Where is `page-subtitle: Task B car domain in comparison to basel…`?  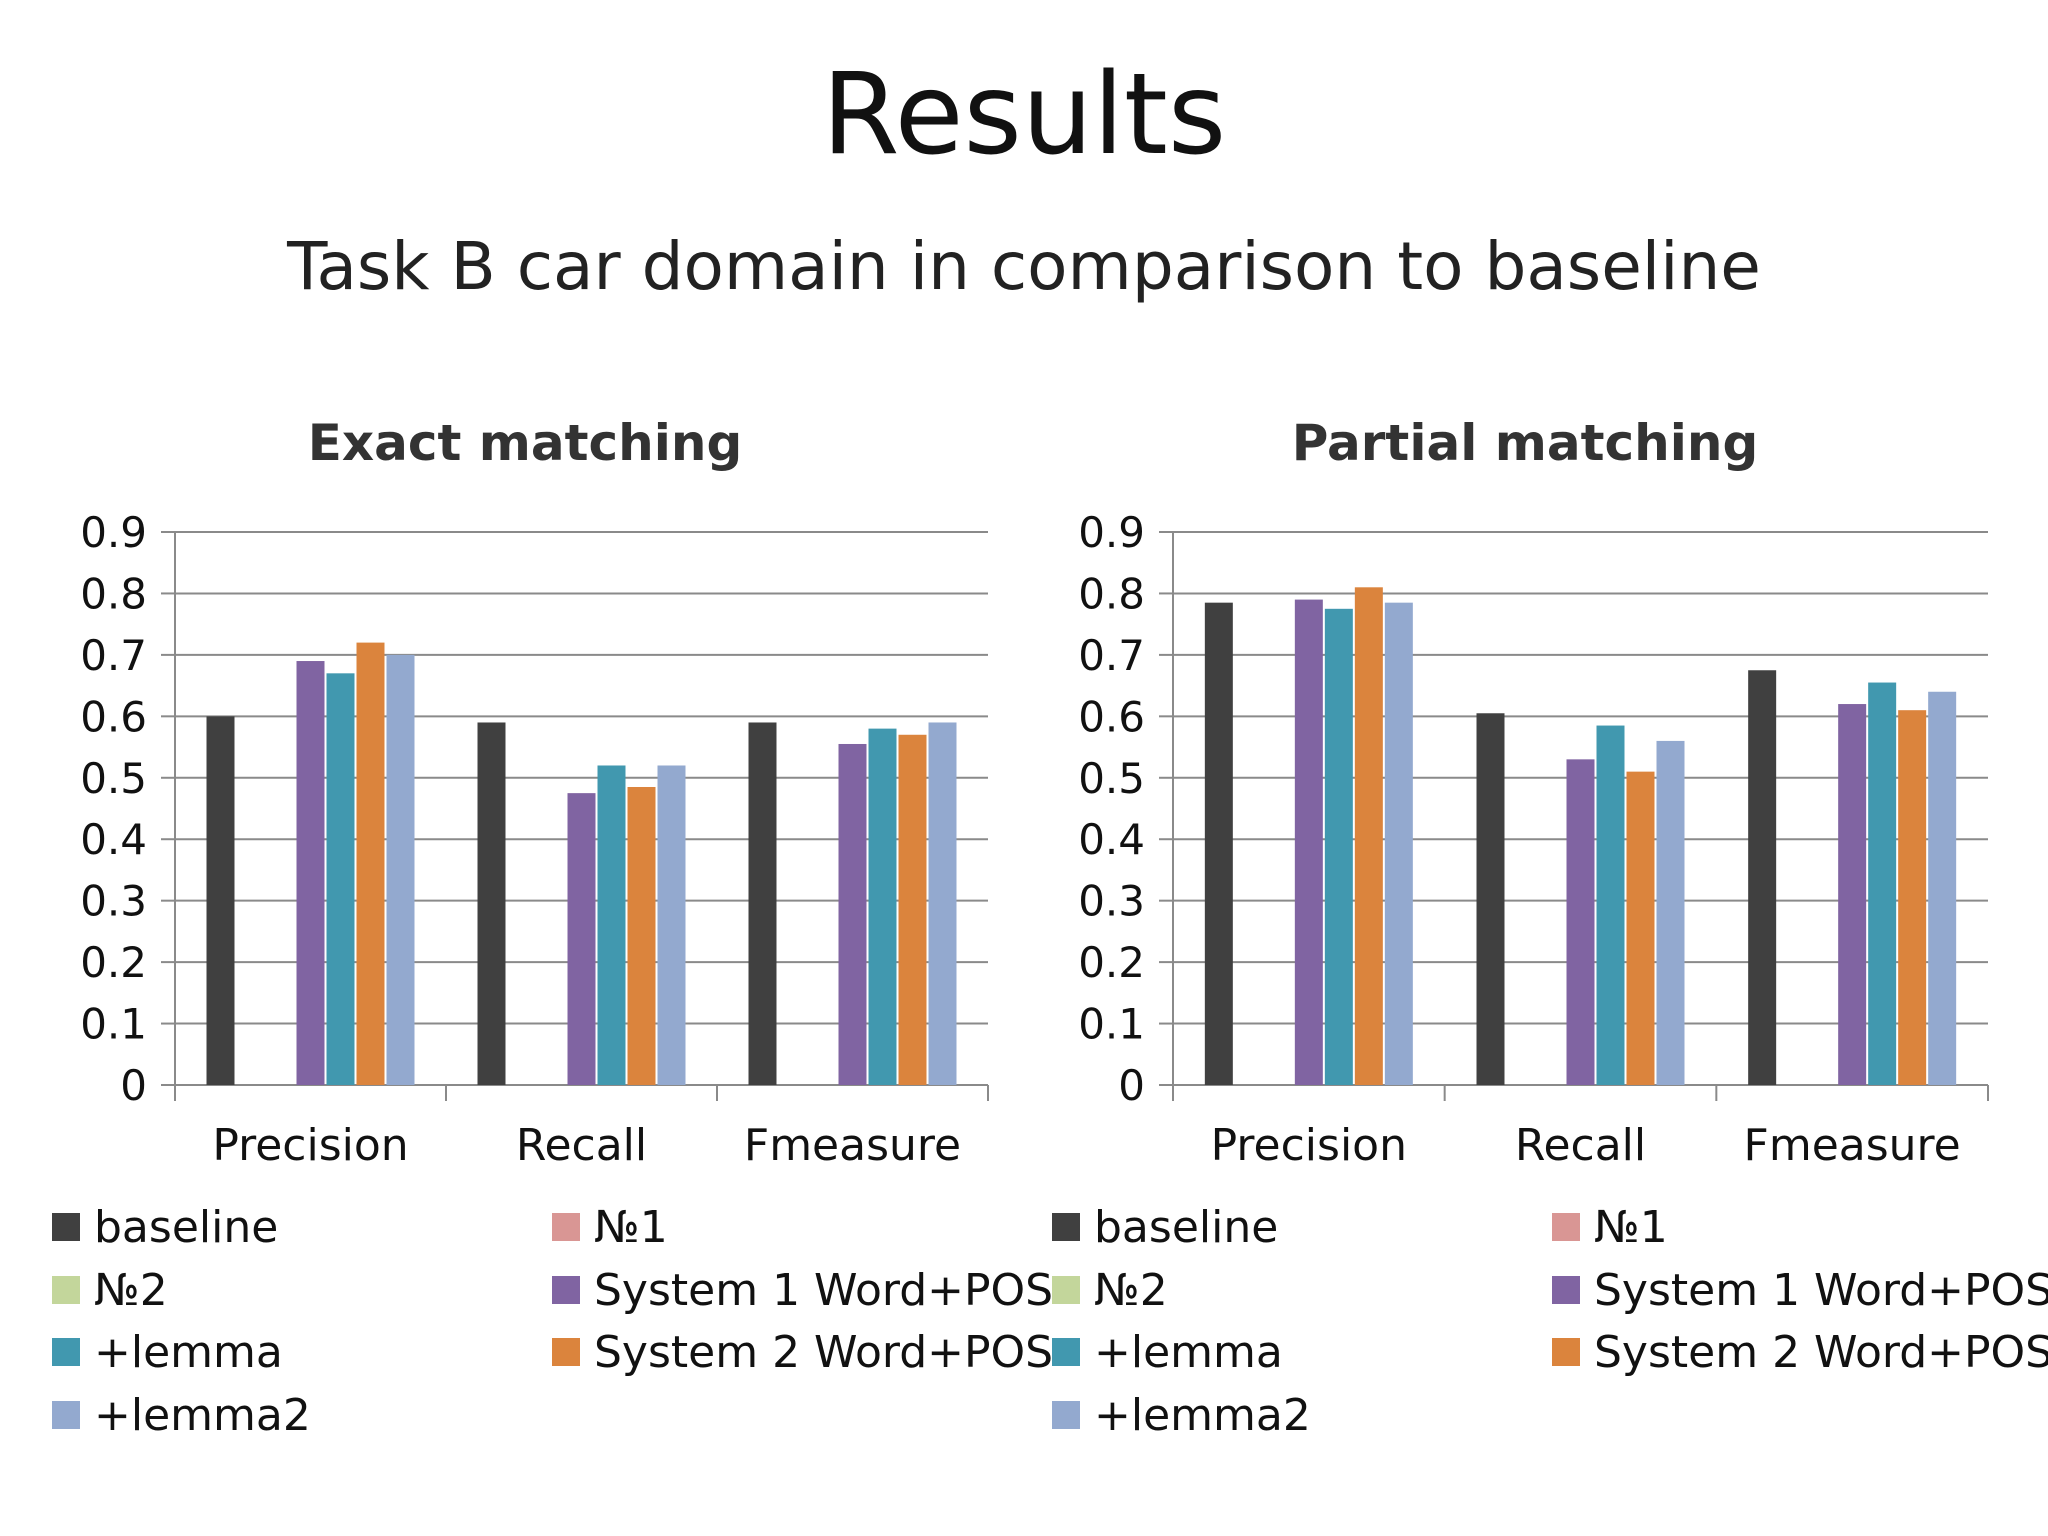 page-subtitle: Task B car domain in comparison to basel… is located at coordinates (1024, 266).